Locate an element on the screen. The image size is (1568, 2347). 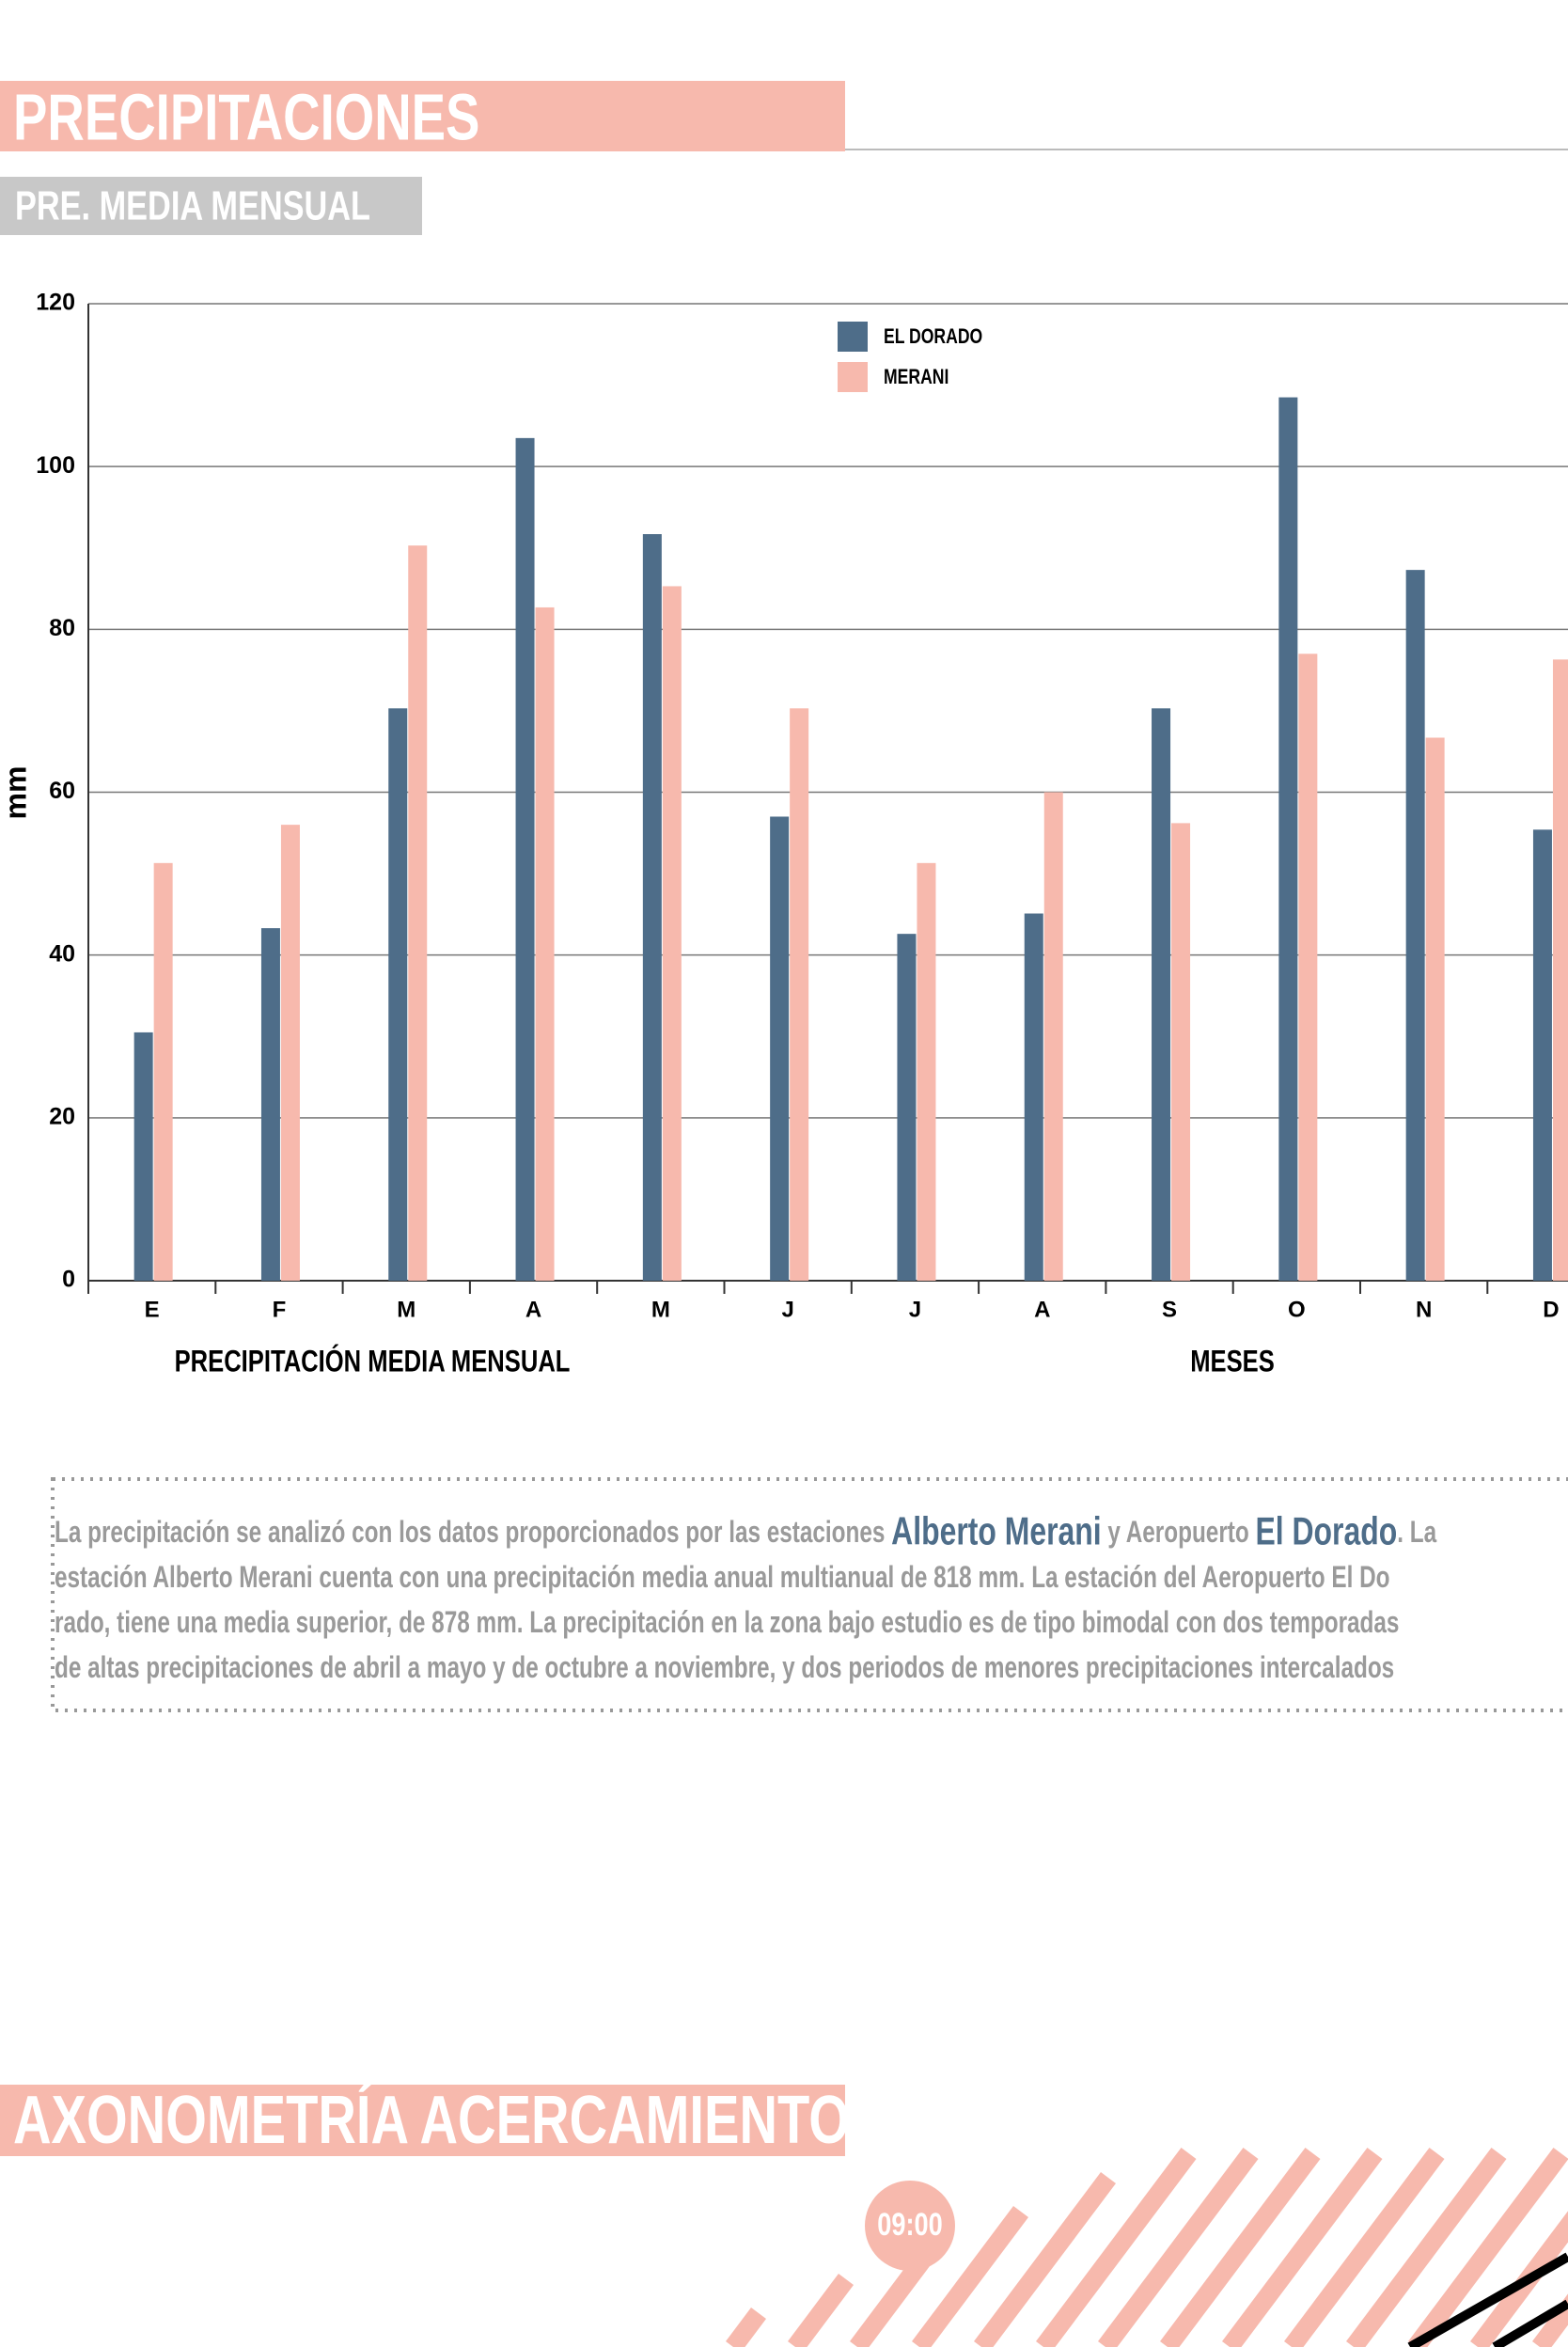
title-bar is located at coordinates (422, 116).